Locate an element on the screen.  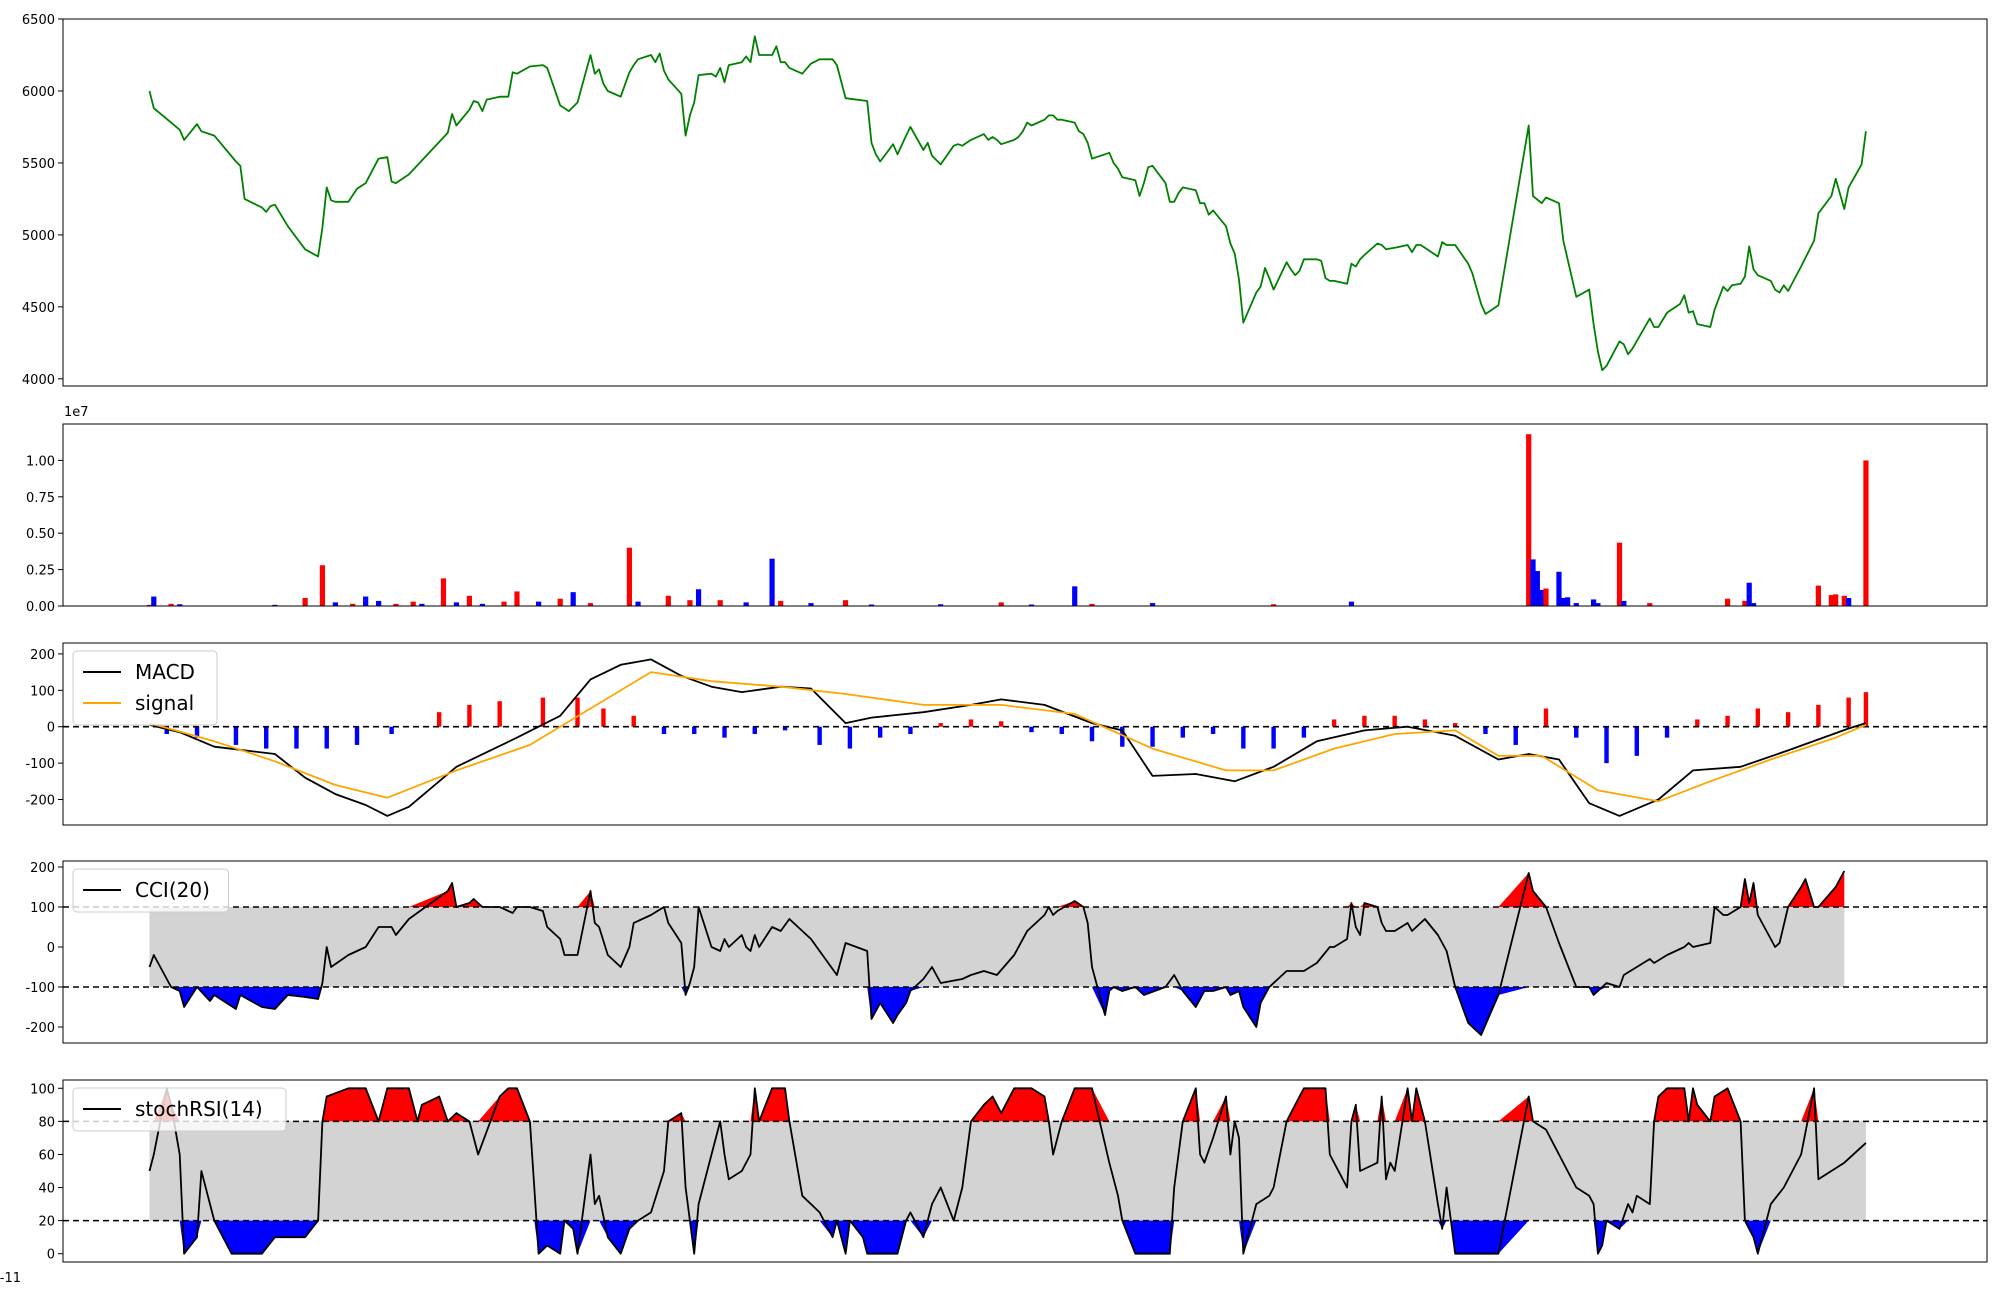
x-tick-label: 2023-11 is located at coordinates (10, 1278).